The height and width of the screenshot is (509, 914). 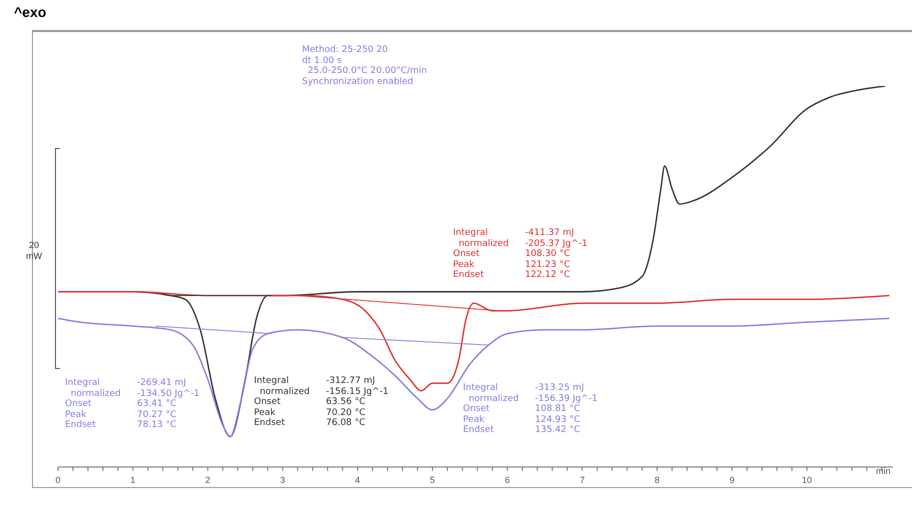 What do you see at coordinates (132, 404) in the screenshot?
I see `text: Integral -269.41 mJ normalized -134.50 Jg^-1 Onset 63.41 °C Peak 70.27 °C Endset 78.13 °C` at bounding box center [132, 404].